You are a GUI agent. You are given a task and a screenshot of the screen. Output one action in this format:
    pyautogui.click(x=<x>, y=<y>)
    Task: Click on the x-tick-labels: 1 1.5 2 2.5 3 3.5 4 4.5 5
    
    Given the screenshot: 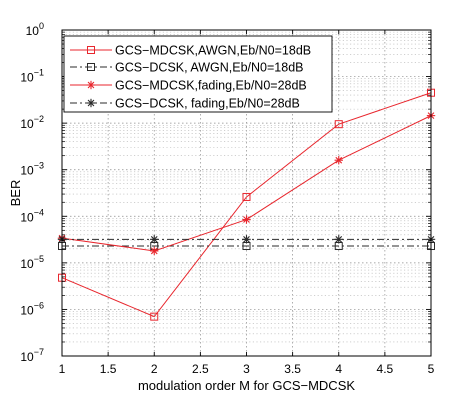 What is the action you would take?
    pyautogui.click(x=247, y=369)
    